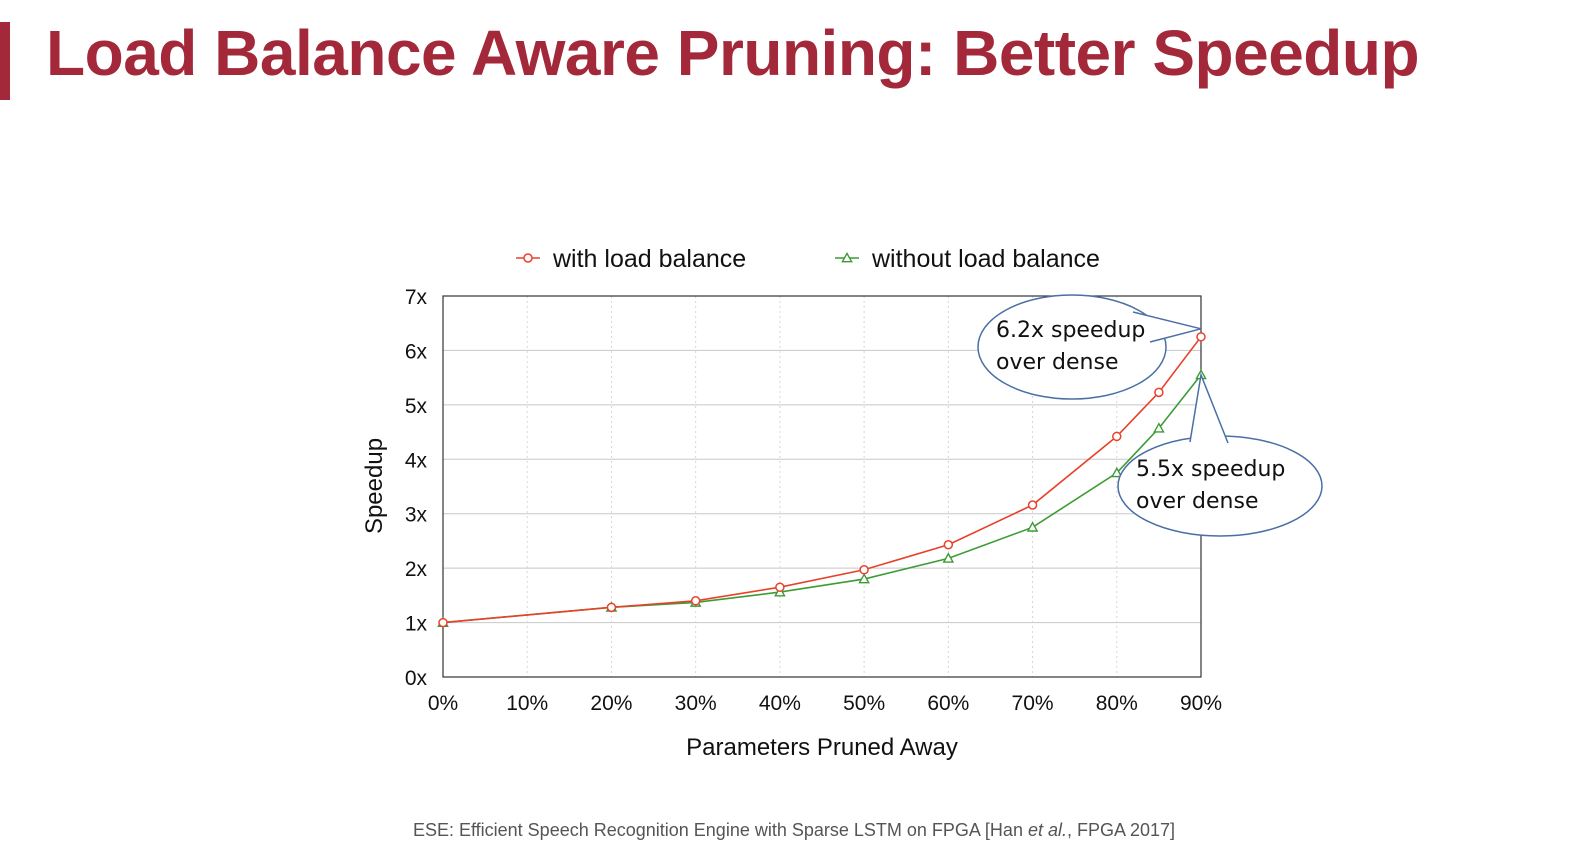 This screenshot has width=1588, height=856. I want to click on y-tick-label: 2x, so click(416, 569).